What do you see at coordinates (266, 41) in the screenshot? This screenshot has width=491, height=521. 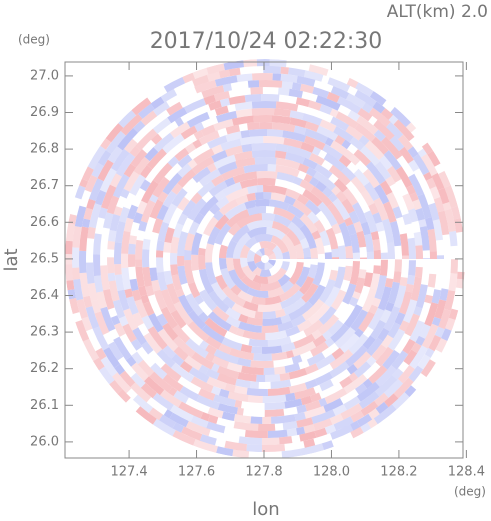 I see `chart-title: 2017/10/24 02:22:30` at bounding box center [266, 41].